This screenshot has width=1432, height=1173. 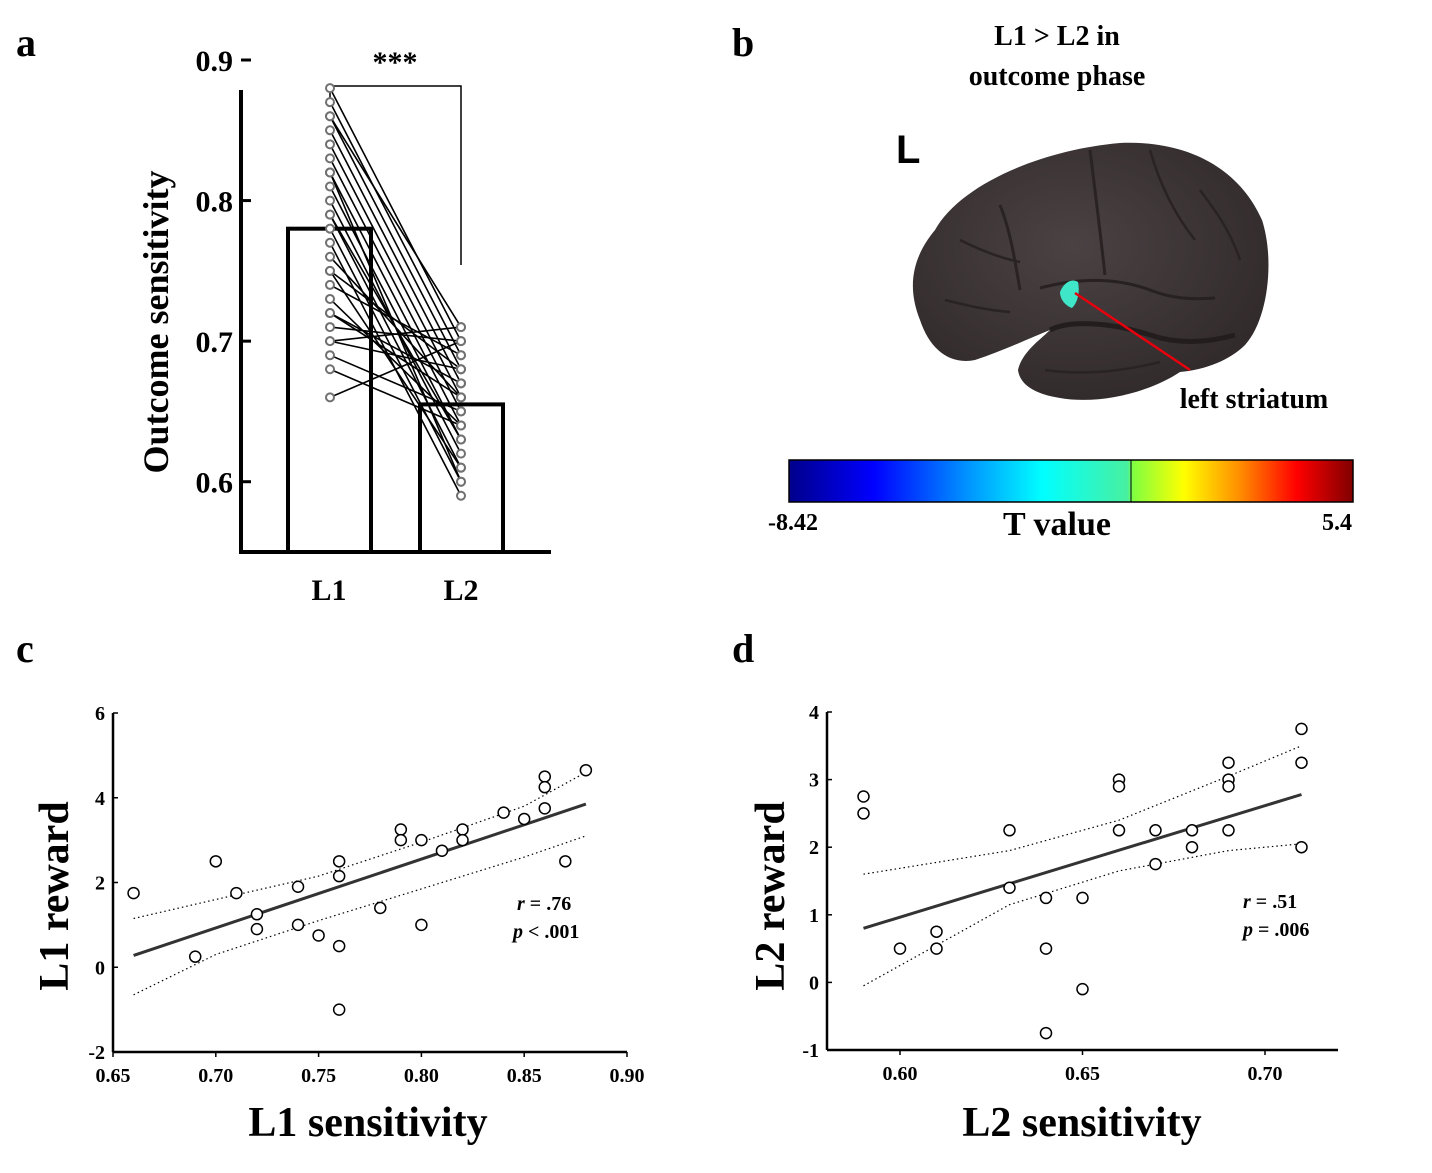 What do you see at coordinates (1247, 930) in the screenshot?
I see `stat-p-prefix: p` at bounding box center [1247, 930].